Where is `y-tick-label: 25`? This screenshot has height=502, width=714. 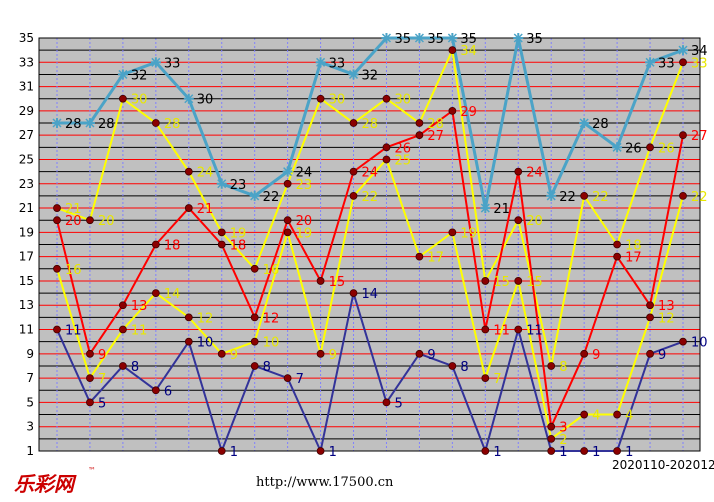 y-tick-label: 25 is located at coordinates (26, 159).